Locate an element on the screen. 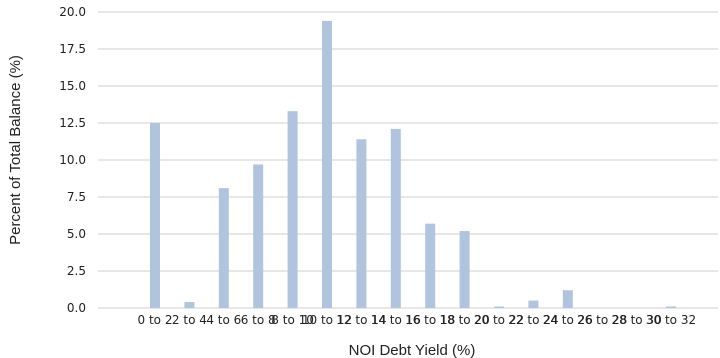 The width and height of the screenshot is (720, 358). y-tick-label: 10.0 is located at coordinates (72, 160).